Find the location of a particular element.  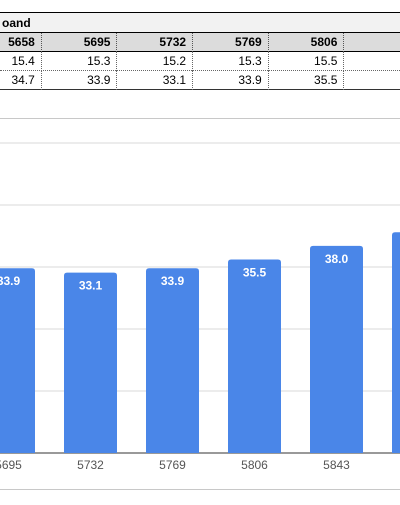

column-header: 5732 is located at coordinates (155, 42).